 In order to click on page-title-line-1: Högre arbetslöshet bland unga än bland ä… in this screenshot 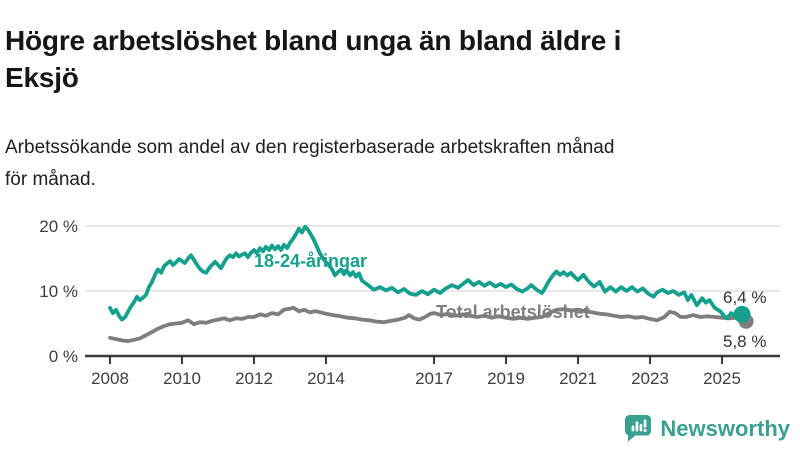, I will do `click(313, 40)`.